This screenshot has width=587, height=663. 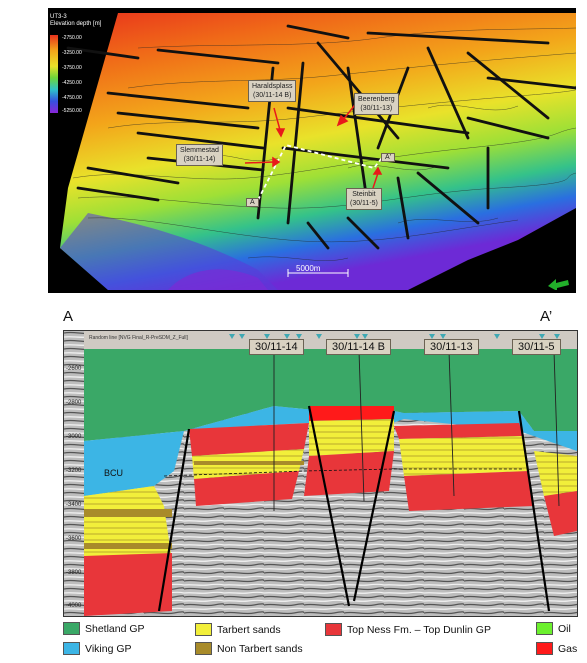 I want to click on well-id: (30/11-13), so click(x=376, y=108).